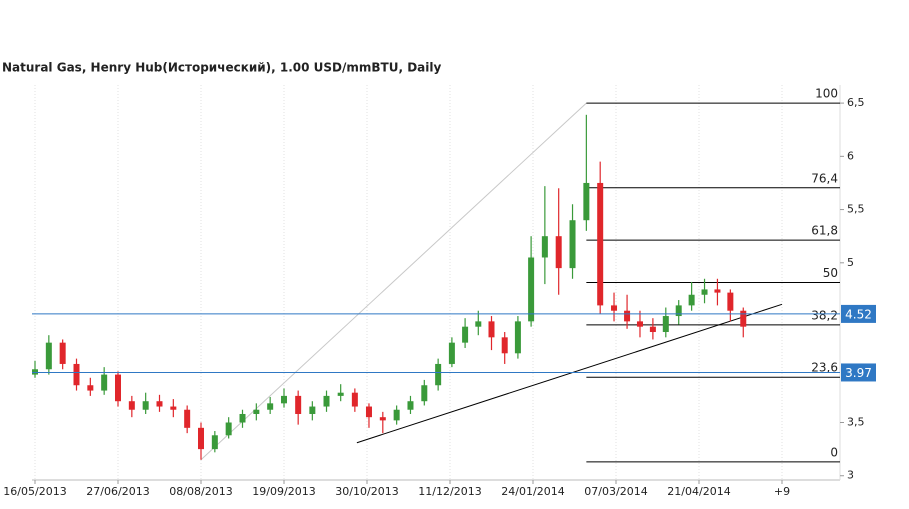  What do you see at coordinates (824, 368) in the screenshot?
I see `fib-label: 23,6` at bounding box center [824, 368].